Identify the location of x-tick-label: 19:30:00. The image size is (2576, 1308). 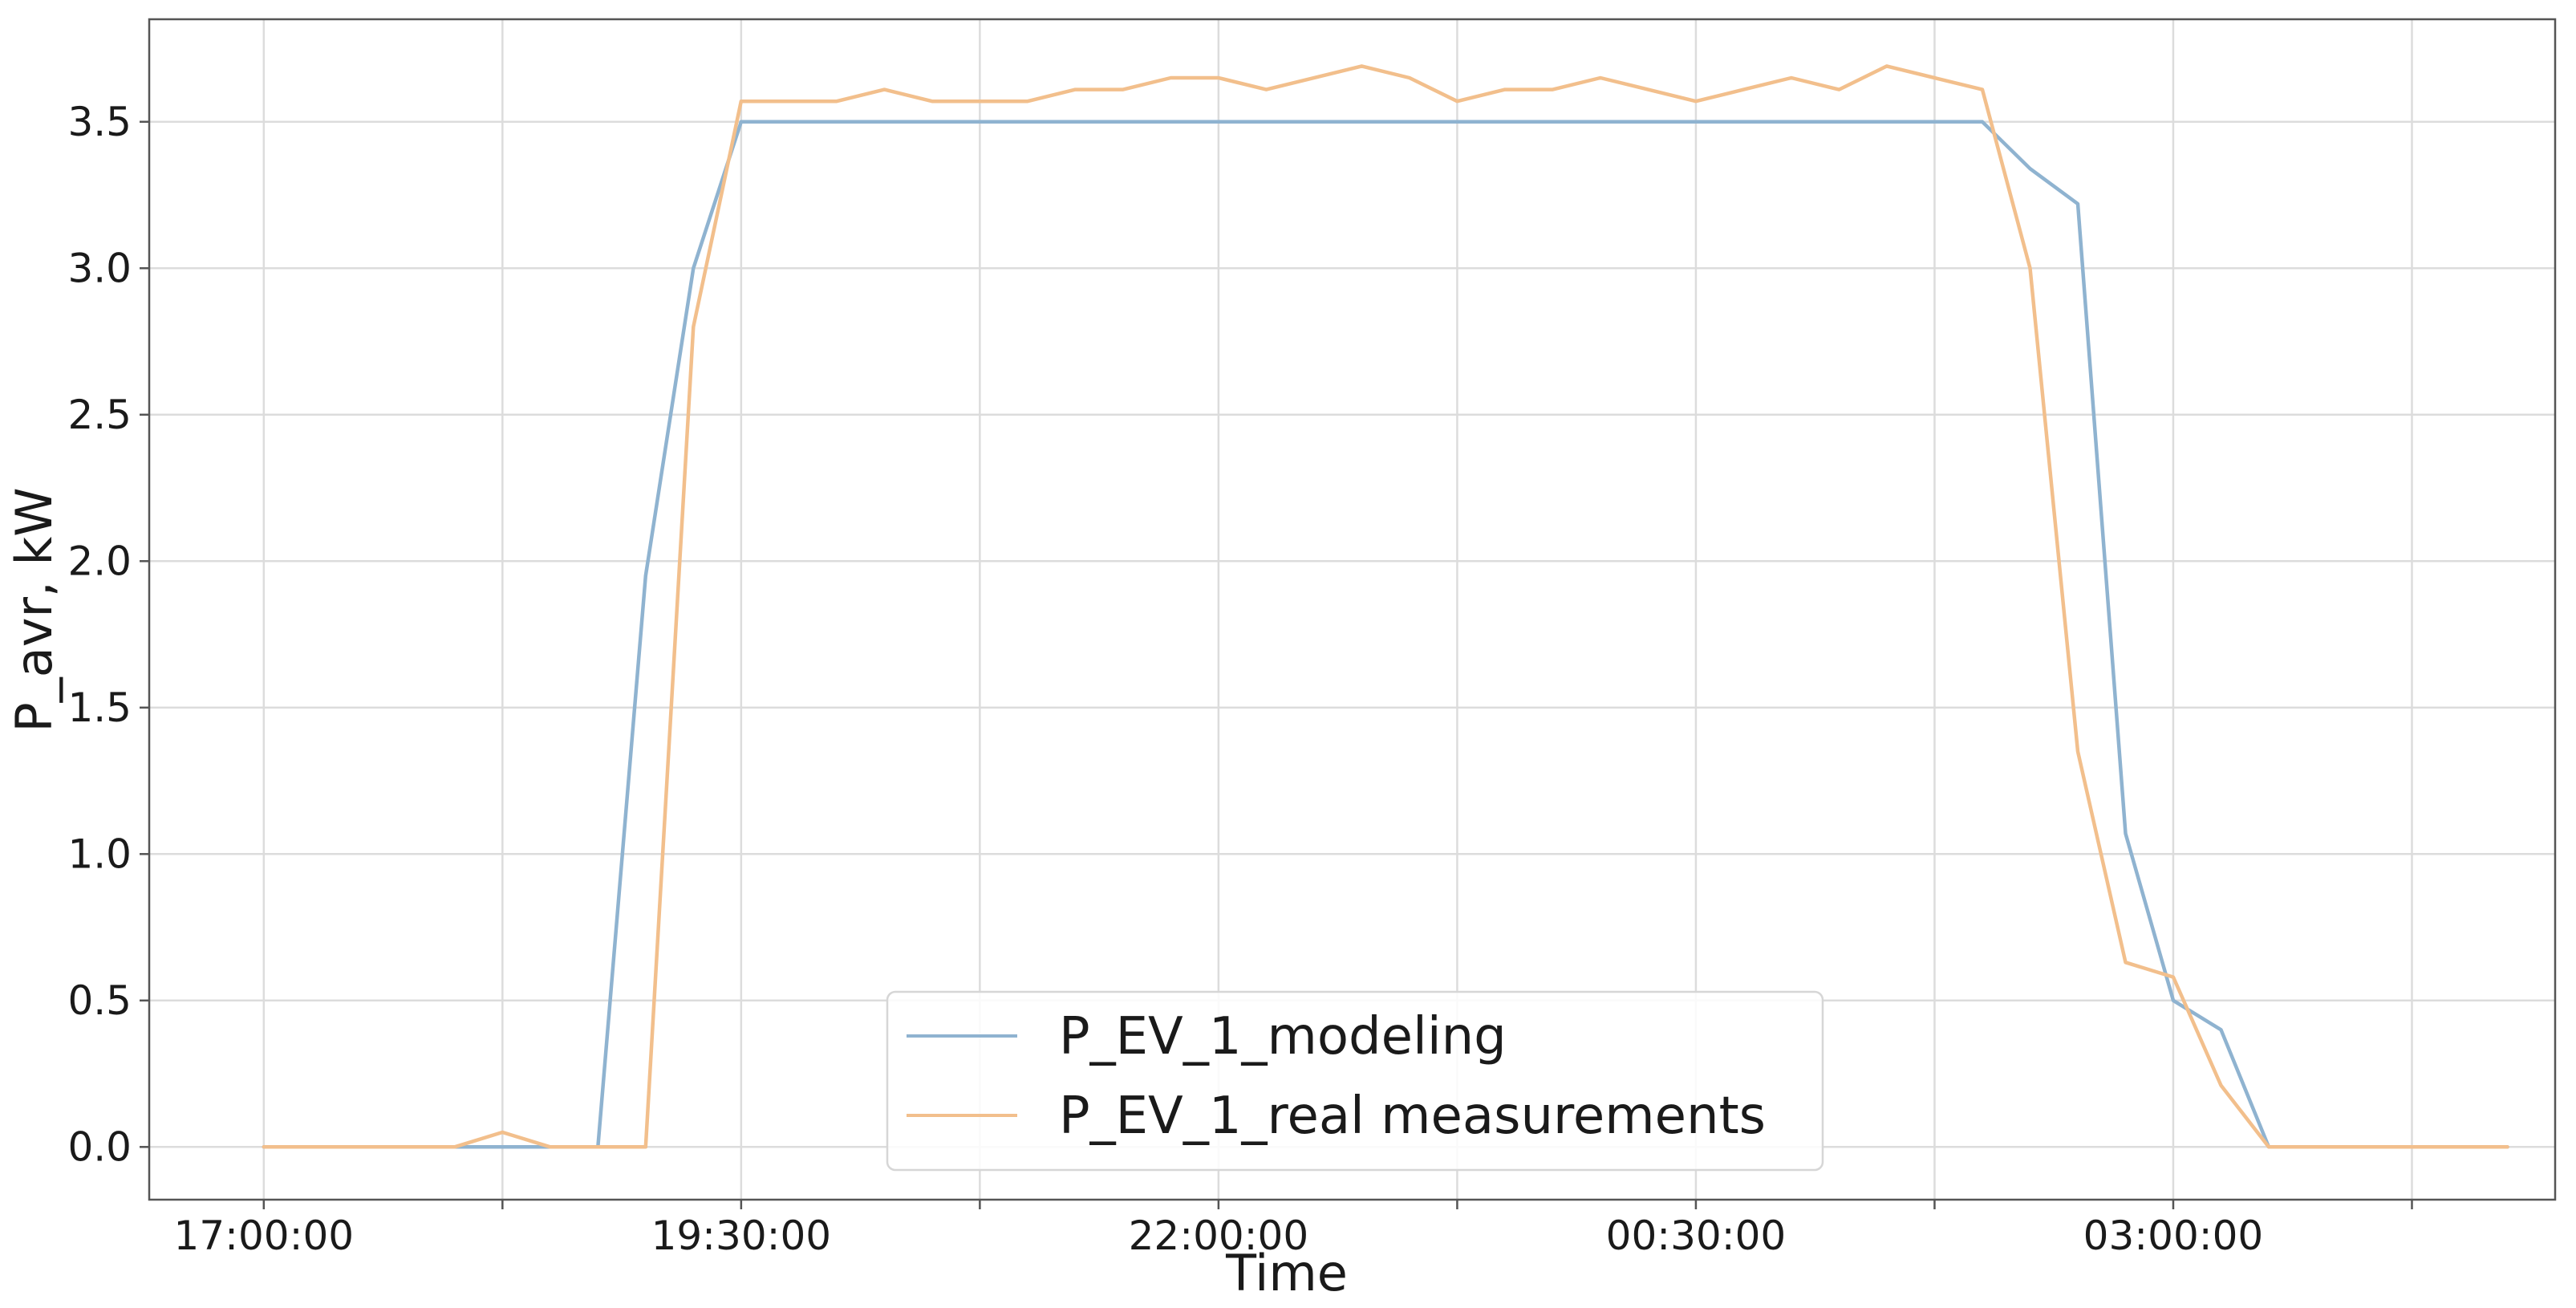
(741, 1236).